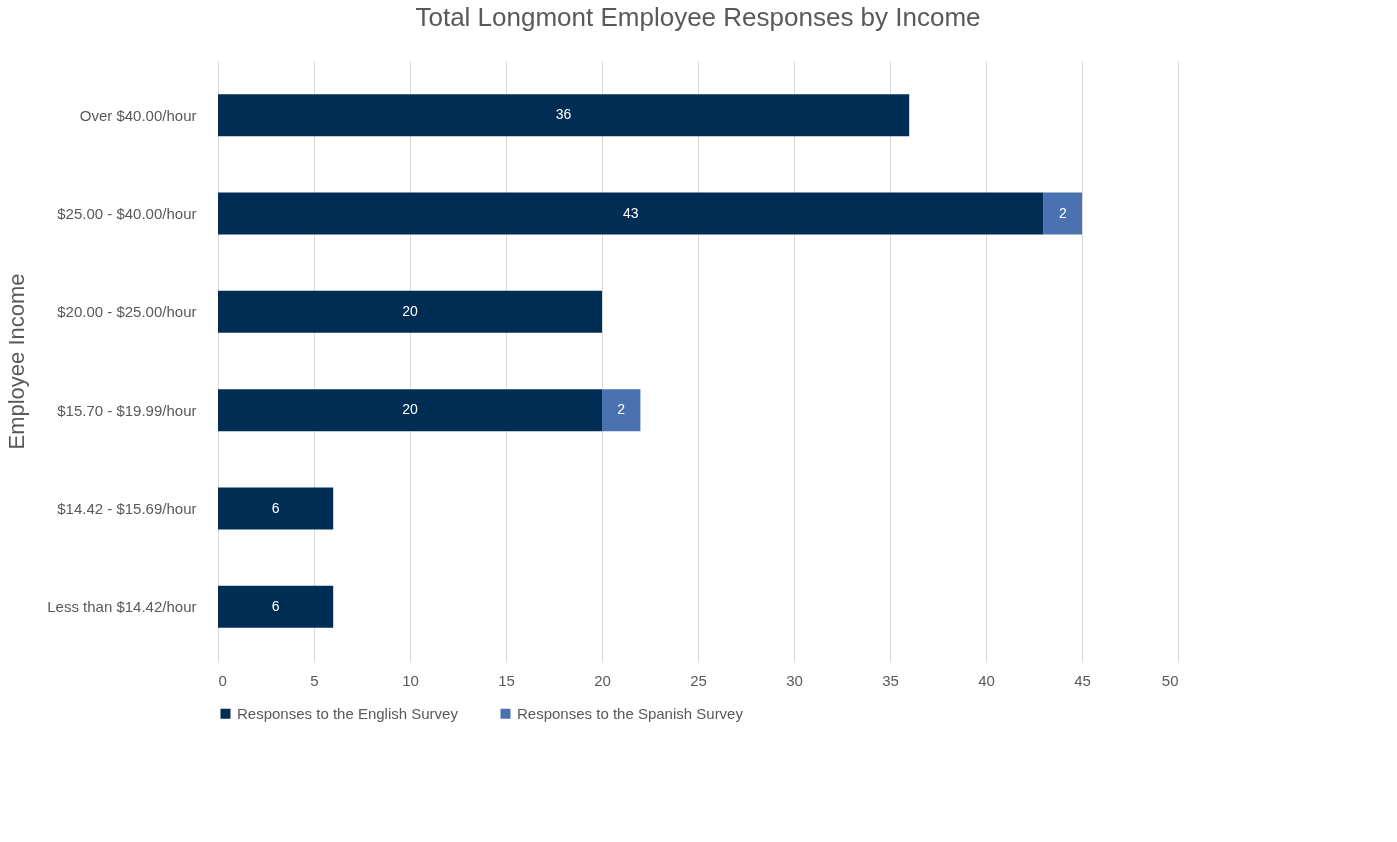  I want to click on y-tick-label: $15.70 - $19.99/hour, so click(127, 410).